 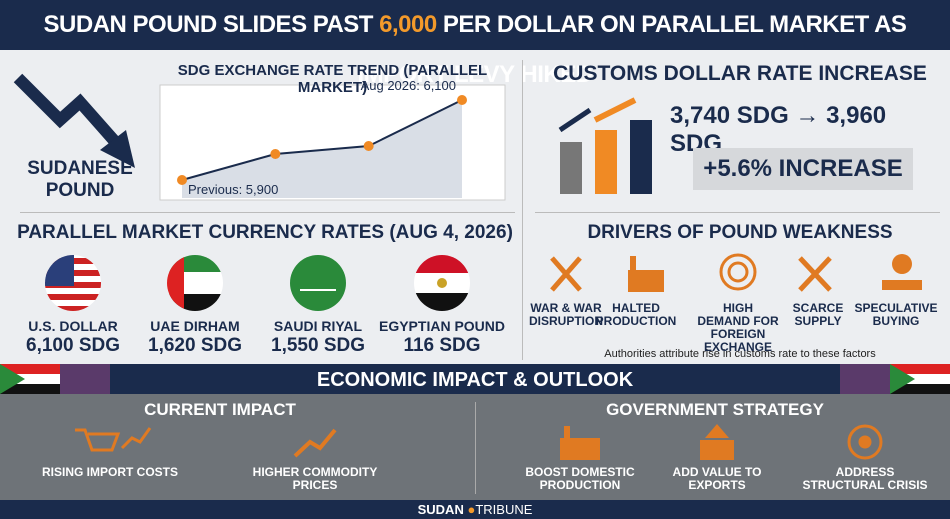 I want to click on currency-name: UAE DIRHAM, so click(x=195, y=326).